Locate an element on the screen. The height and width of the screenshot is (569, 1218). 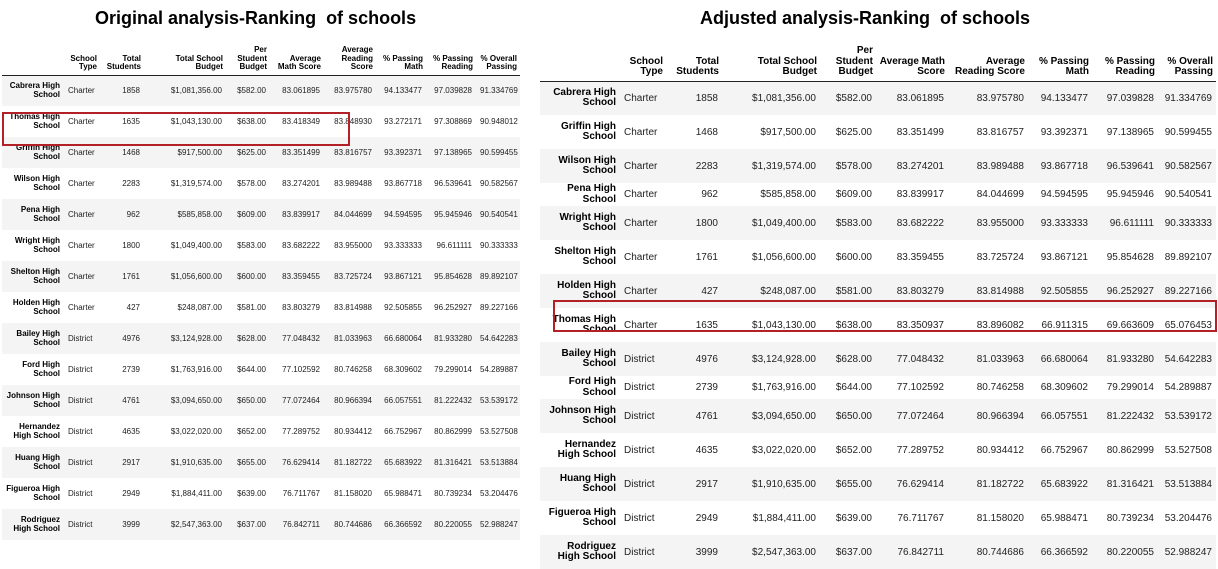
table-cell: 83.803279 is located at coordinates (912, 291).